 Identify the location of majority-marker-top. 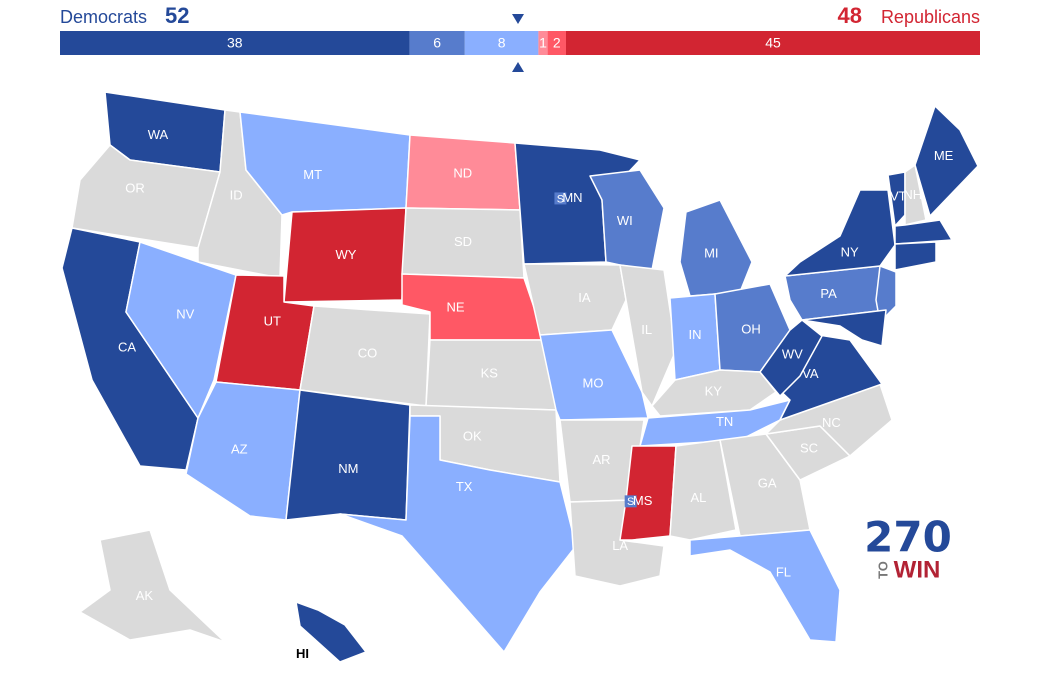
(518, 19).